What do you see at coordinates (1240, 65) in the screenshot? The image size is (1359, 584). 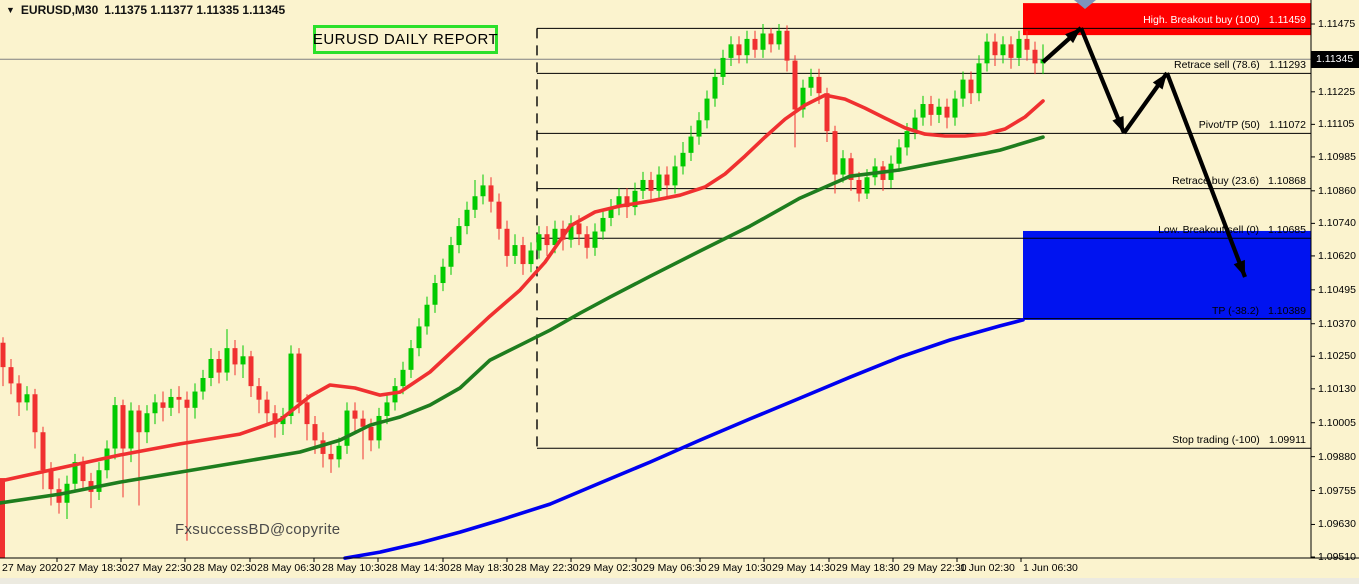 I see `fib-level-label: Retrace sell (78.6) 1.11293` at bounding box center [1240, 65].